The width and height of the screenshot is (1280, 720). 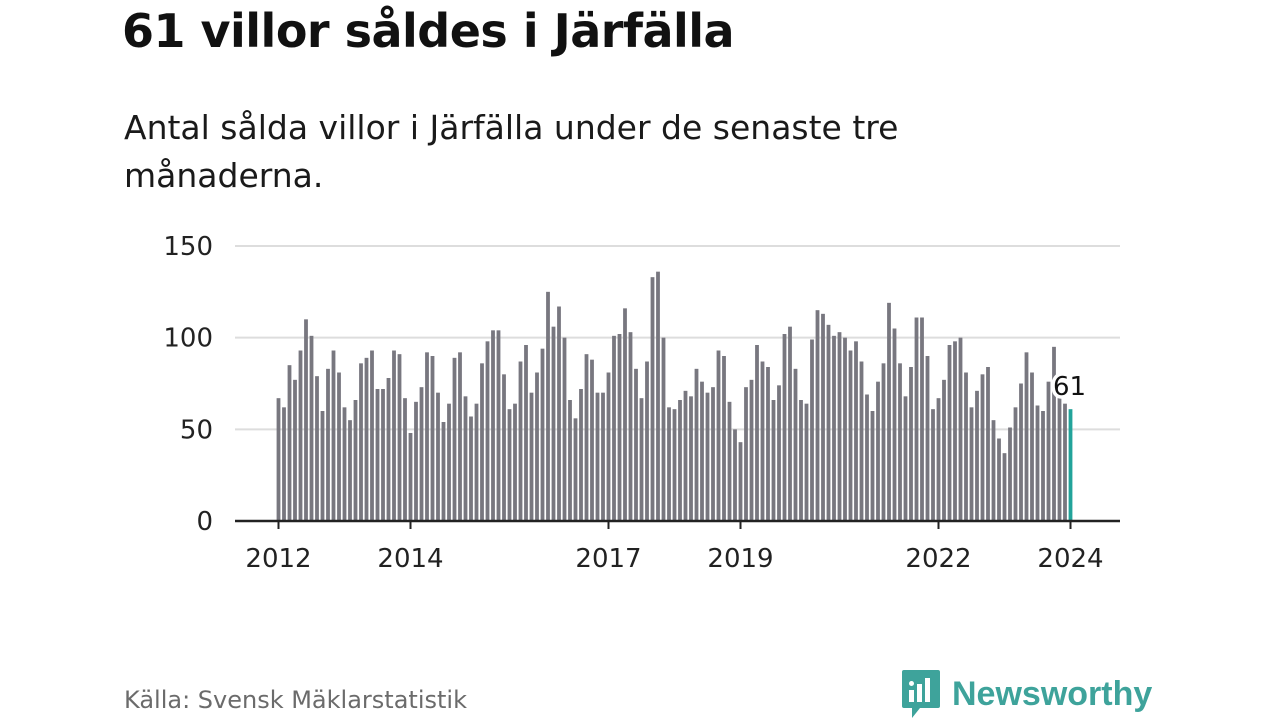 What do you see at coordinates (188, 339) in the screenshot?
I see `y-tick-label: 100` at bounding box center [188, 339].